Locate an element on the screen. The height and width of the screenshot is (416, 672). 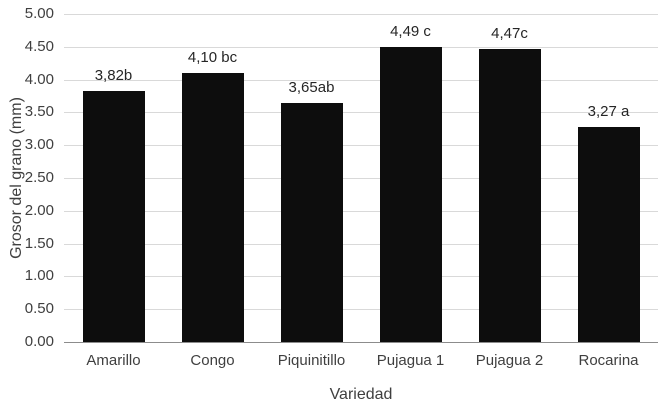
x-axis-title: Variedad is located at coordinates (361, 394).